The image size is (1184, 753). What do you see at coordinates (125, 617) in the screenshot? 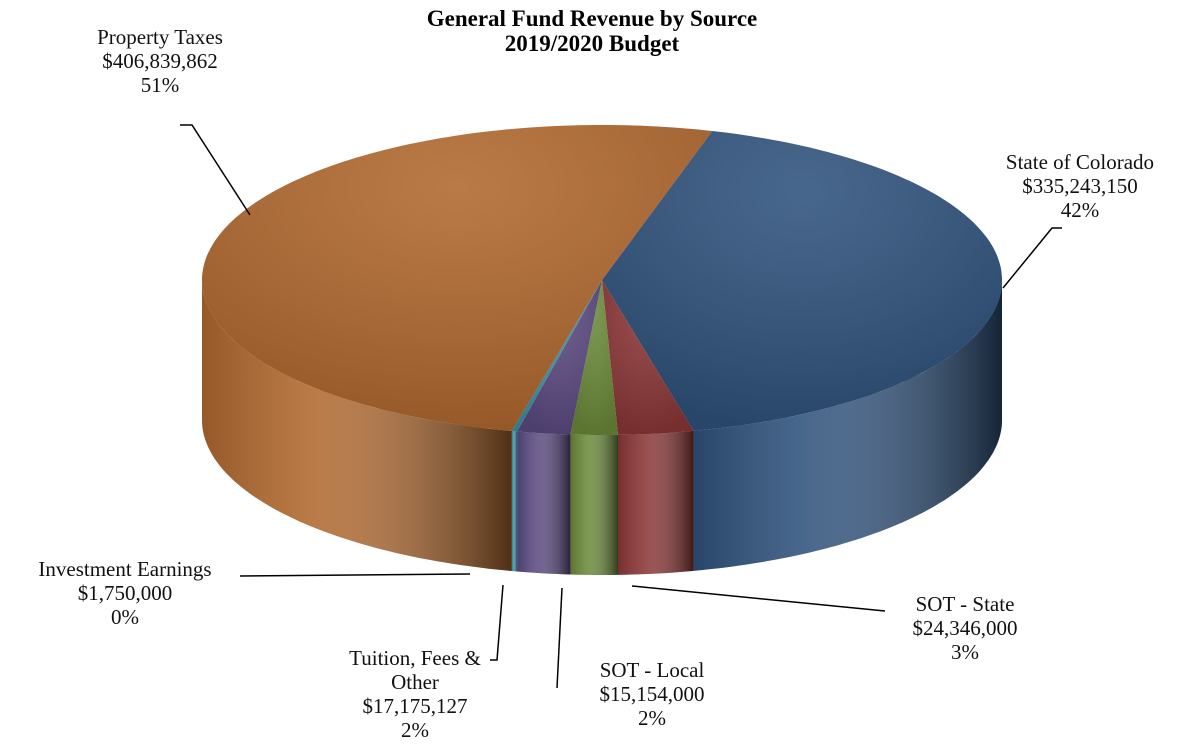
I see `slice-percent: 0%` at bounding box center [125, 617].